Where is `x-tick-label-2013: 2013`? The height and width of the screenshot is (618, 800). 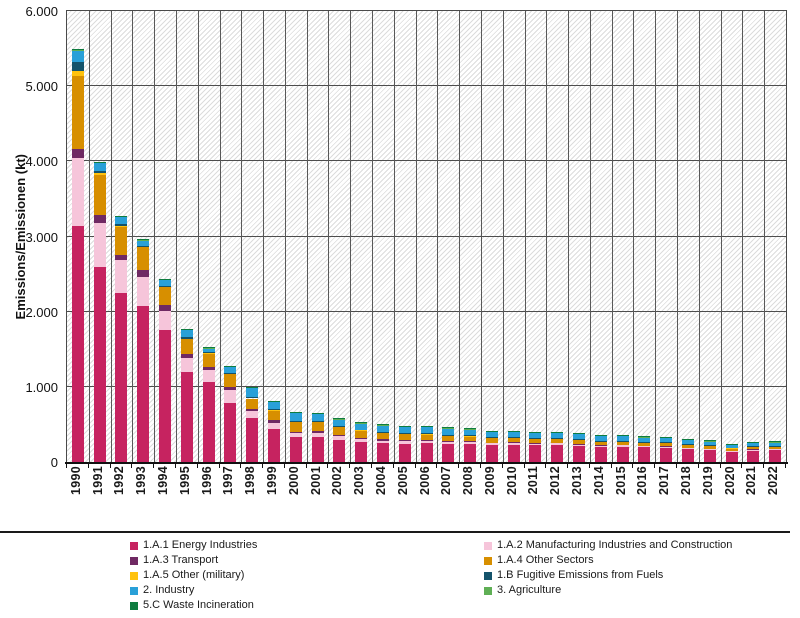
x-tick-label-2013: 2013 is located at coordinates (577, 481).